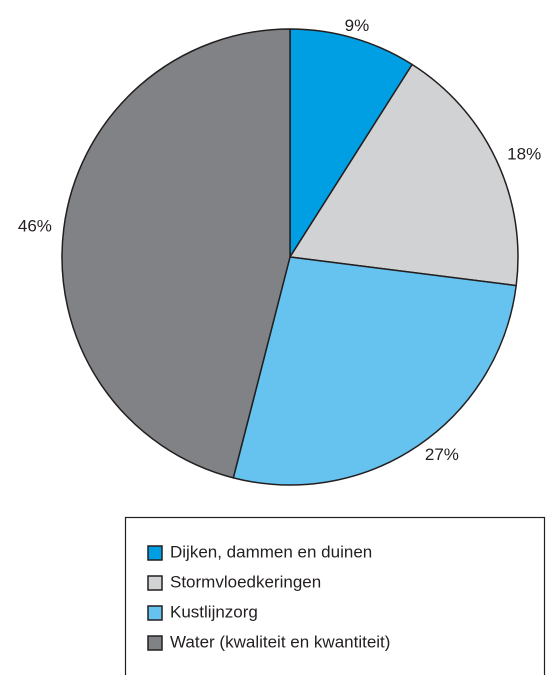  Describe the element at coordinates (35, 225) in the screenshot. I see `data-label: 46%` at that location.